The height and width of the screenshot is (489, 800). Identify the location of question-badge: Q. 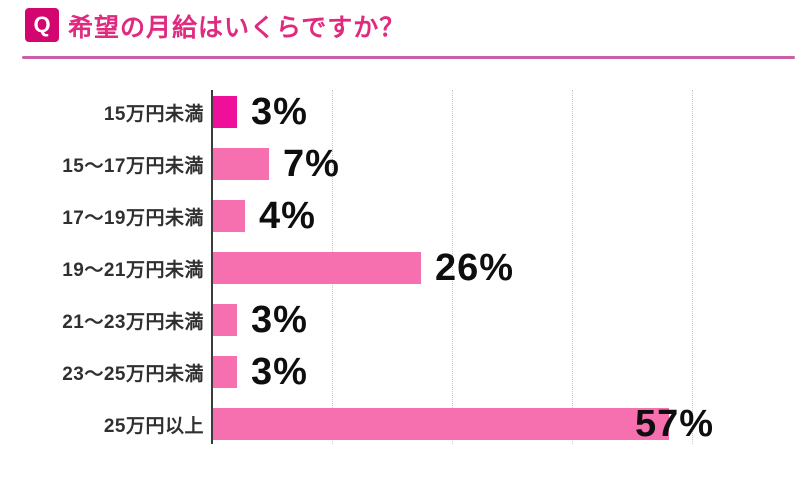
(42, 25).